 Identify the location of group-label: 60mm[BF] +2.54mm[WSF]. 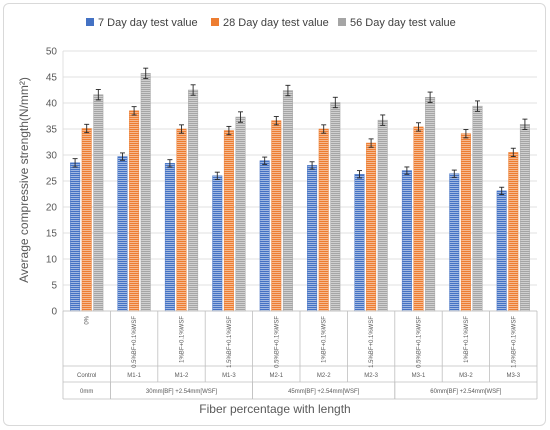
(466, 392).